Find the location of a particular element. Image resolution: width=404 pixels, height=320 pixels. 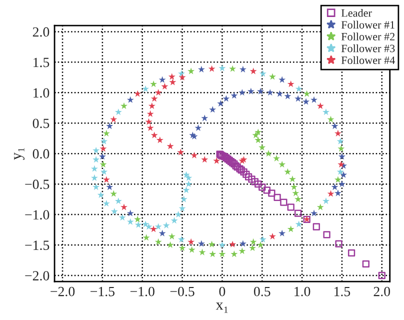

legend-label: Leader is located at coordinates (356, 12).